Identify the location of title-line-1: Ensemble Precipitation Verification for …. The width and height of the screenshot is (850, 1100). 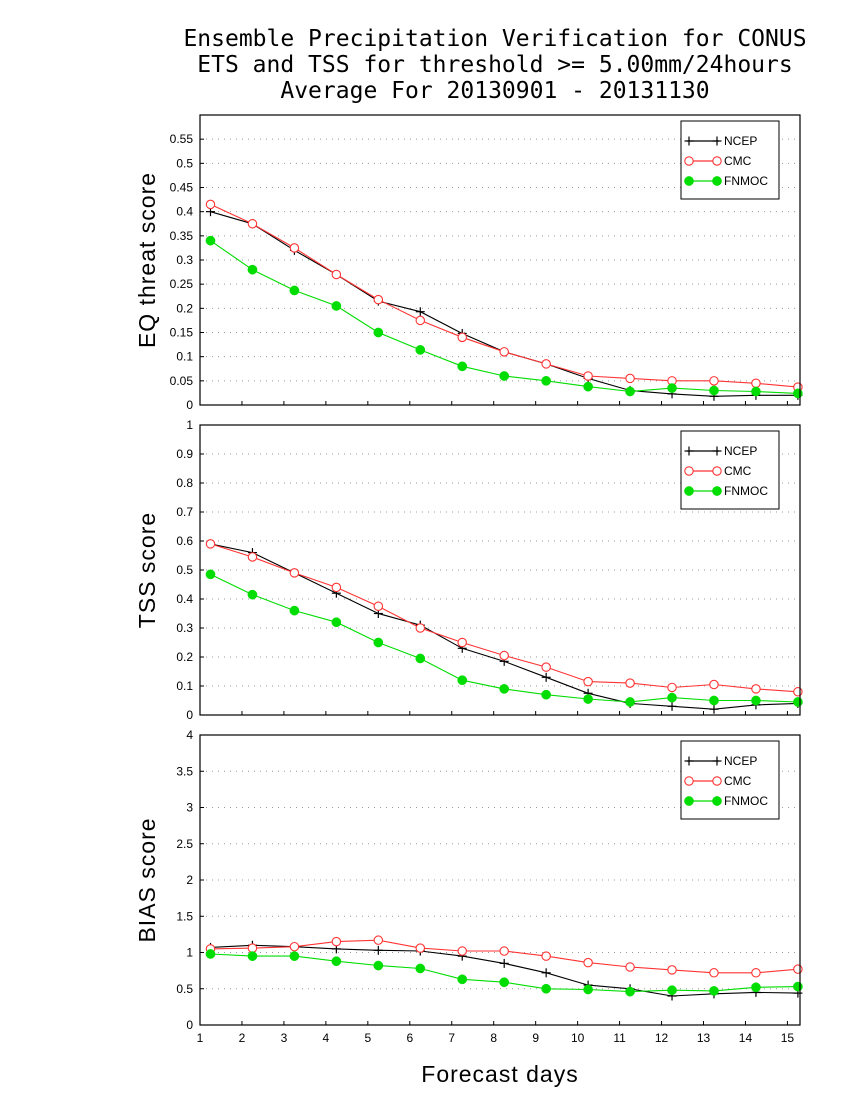
(495, 39).